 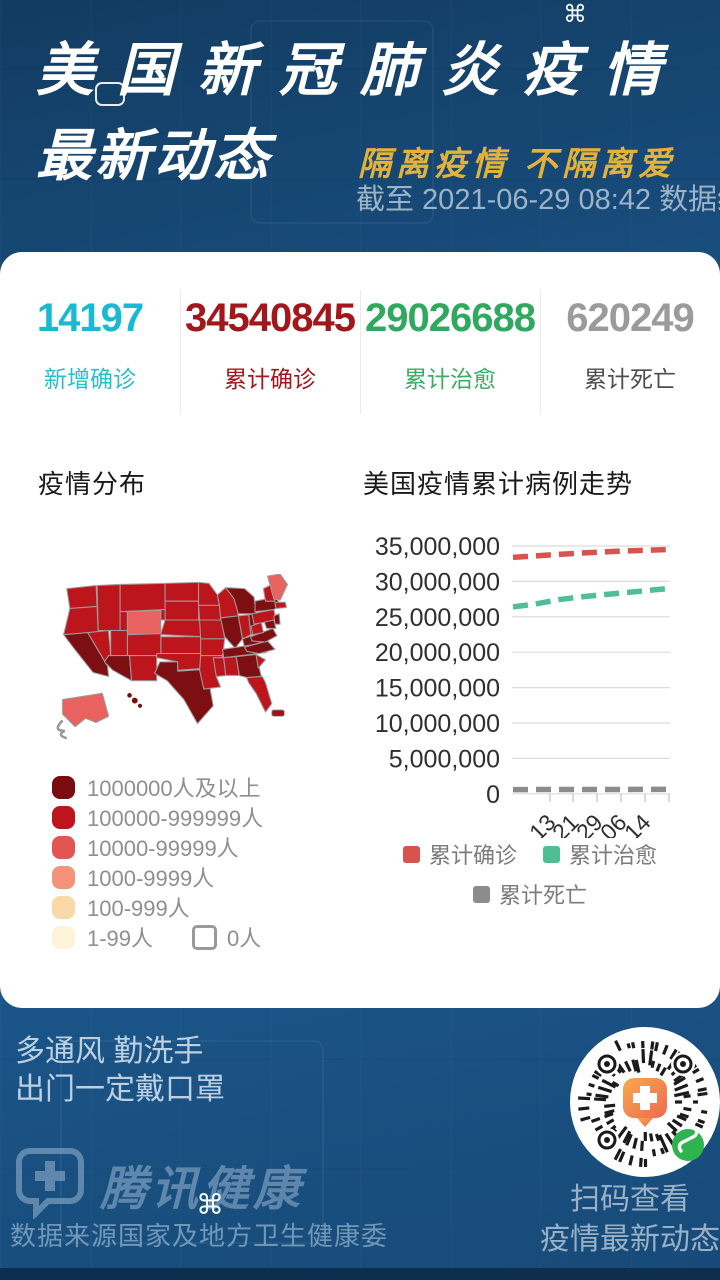 I want to click on qr-caption-line1: 扫码查看, so click(x=630, y=1199).